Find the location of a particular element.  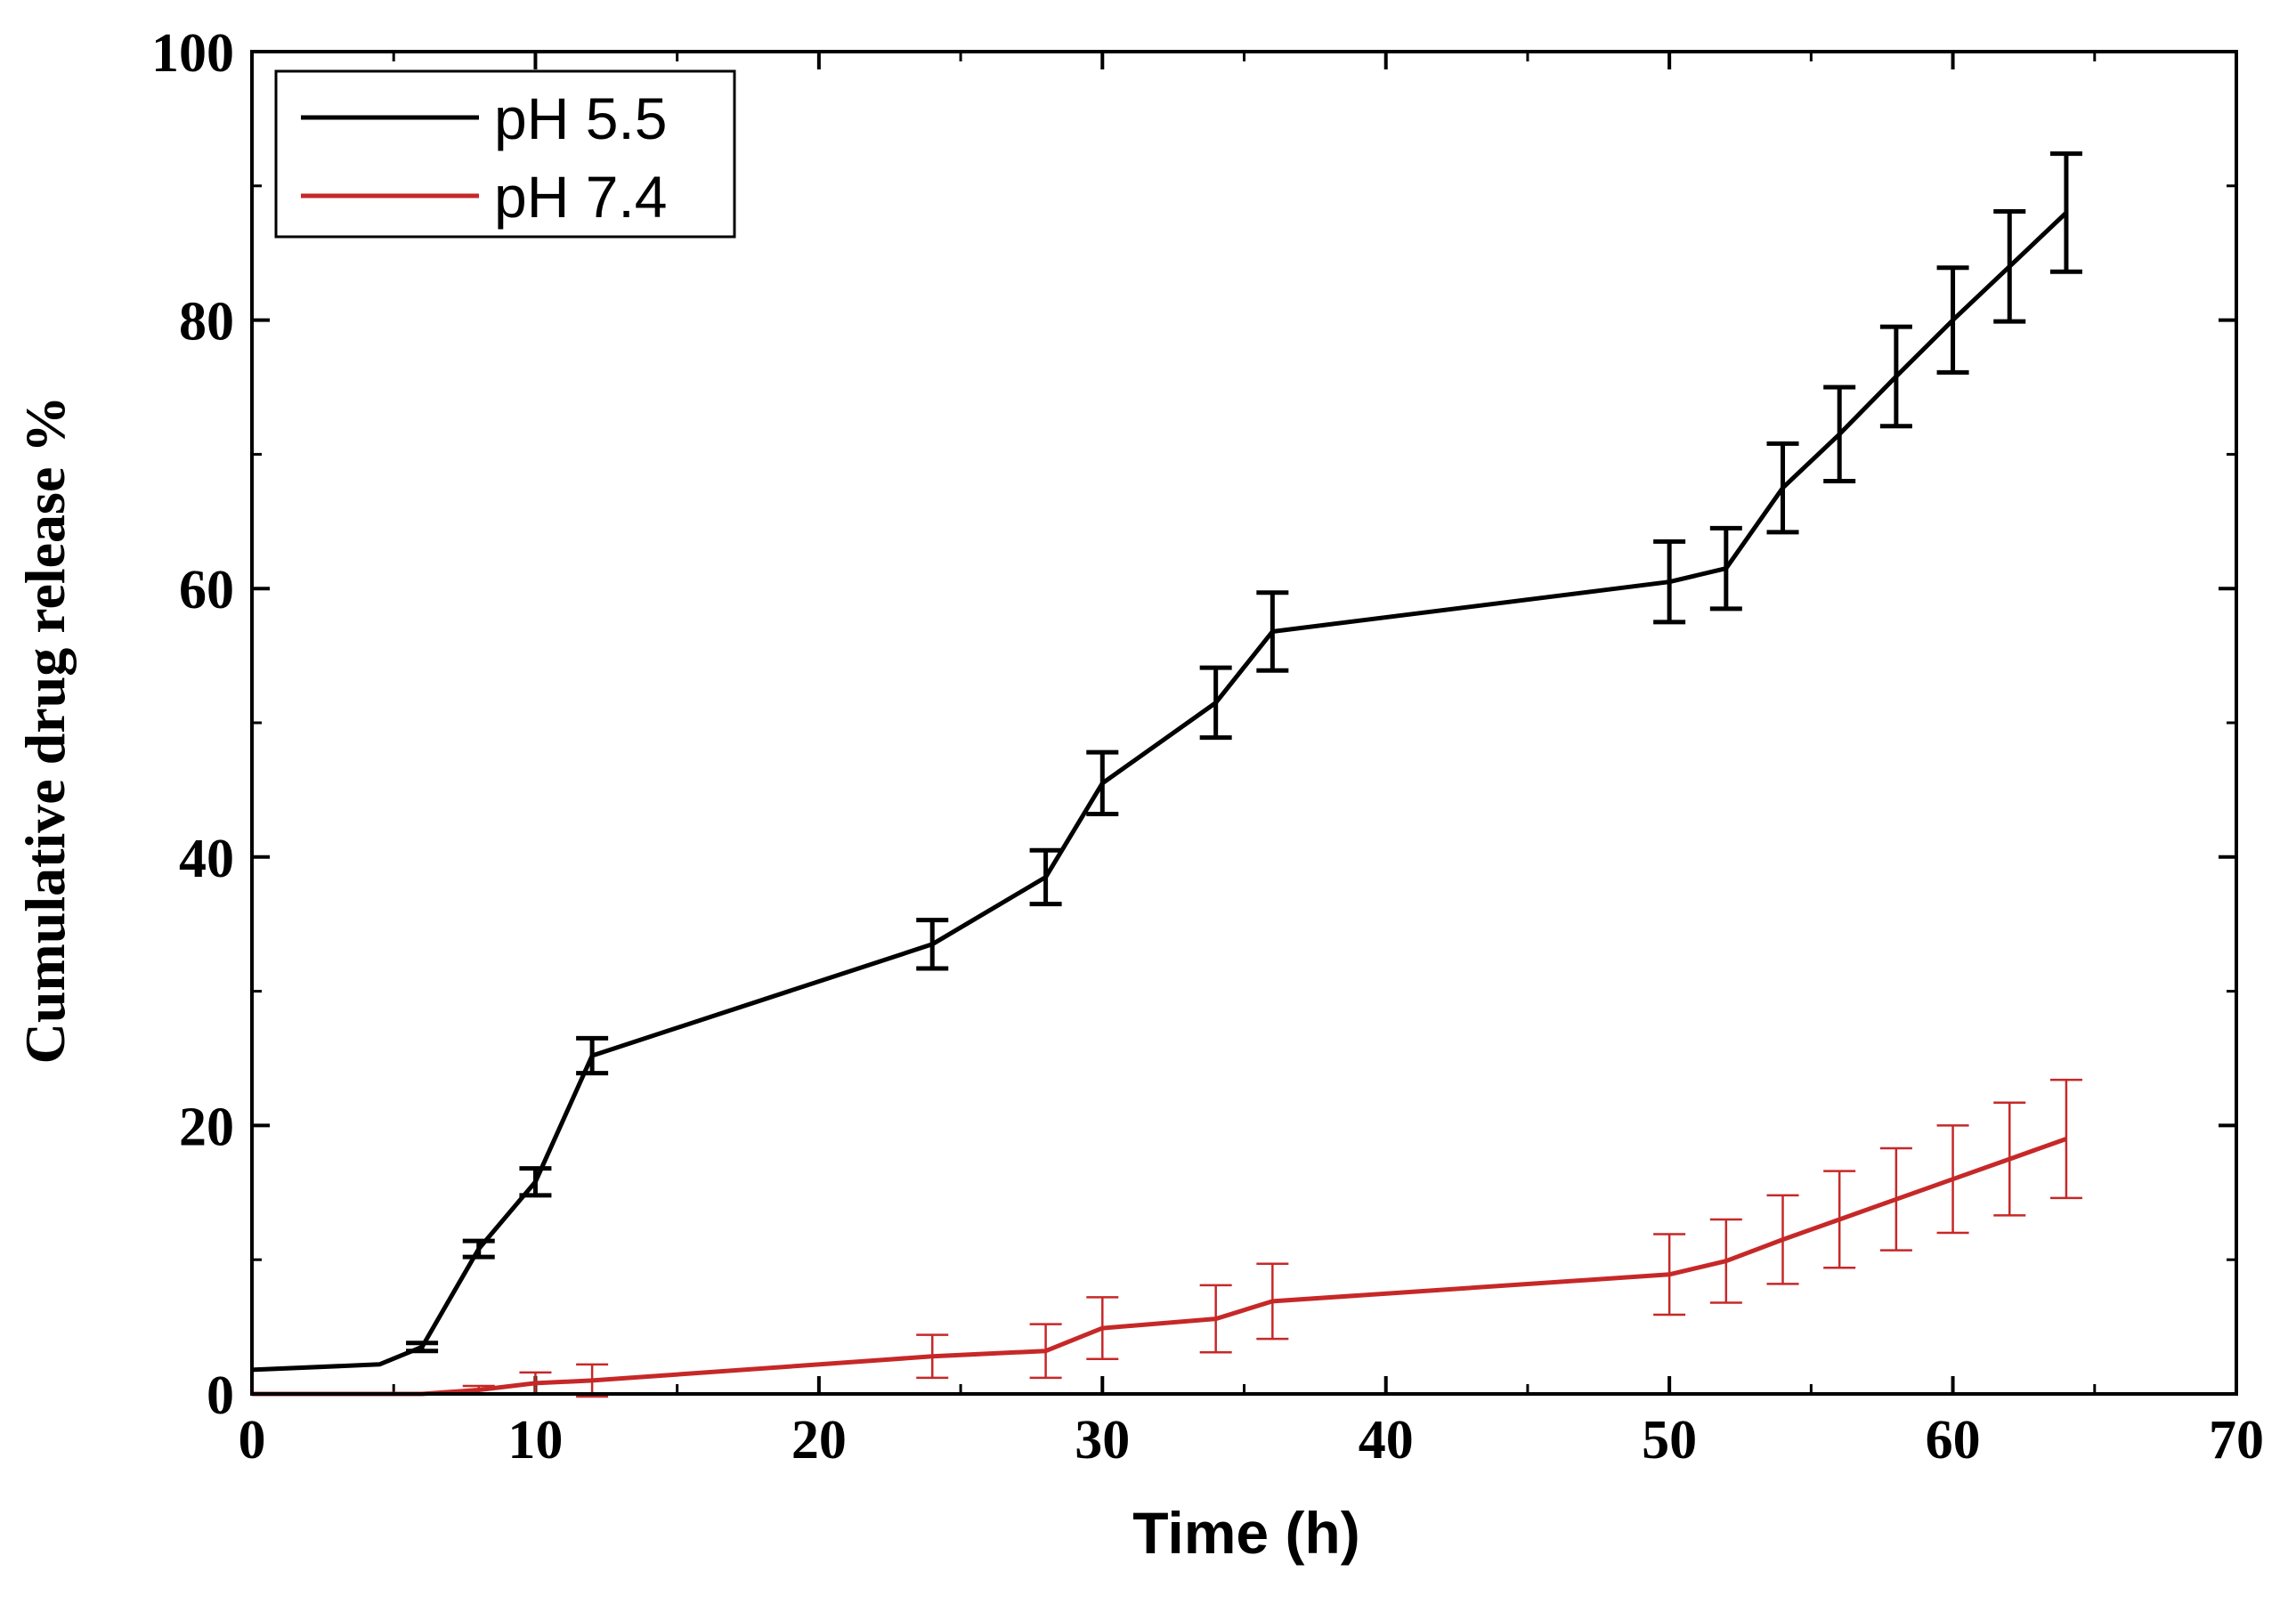

x-tick-label: 60 is located at coordinates (1953, 1440).